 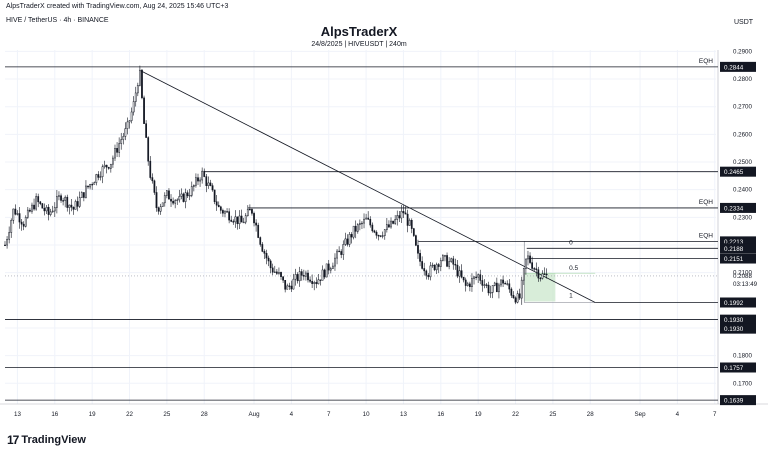 What do you see at coordinates (54, 414) in the screenshot?
I see `x-tick-label: 16` at bounding box center [54, 414].